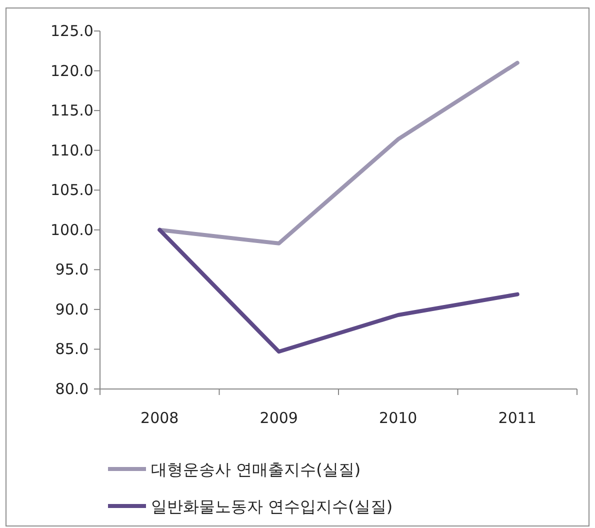  Describe the element at coordinates (339, 291) in the screenshot. I see `line-series` at that location.